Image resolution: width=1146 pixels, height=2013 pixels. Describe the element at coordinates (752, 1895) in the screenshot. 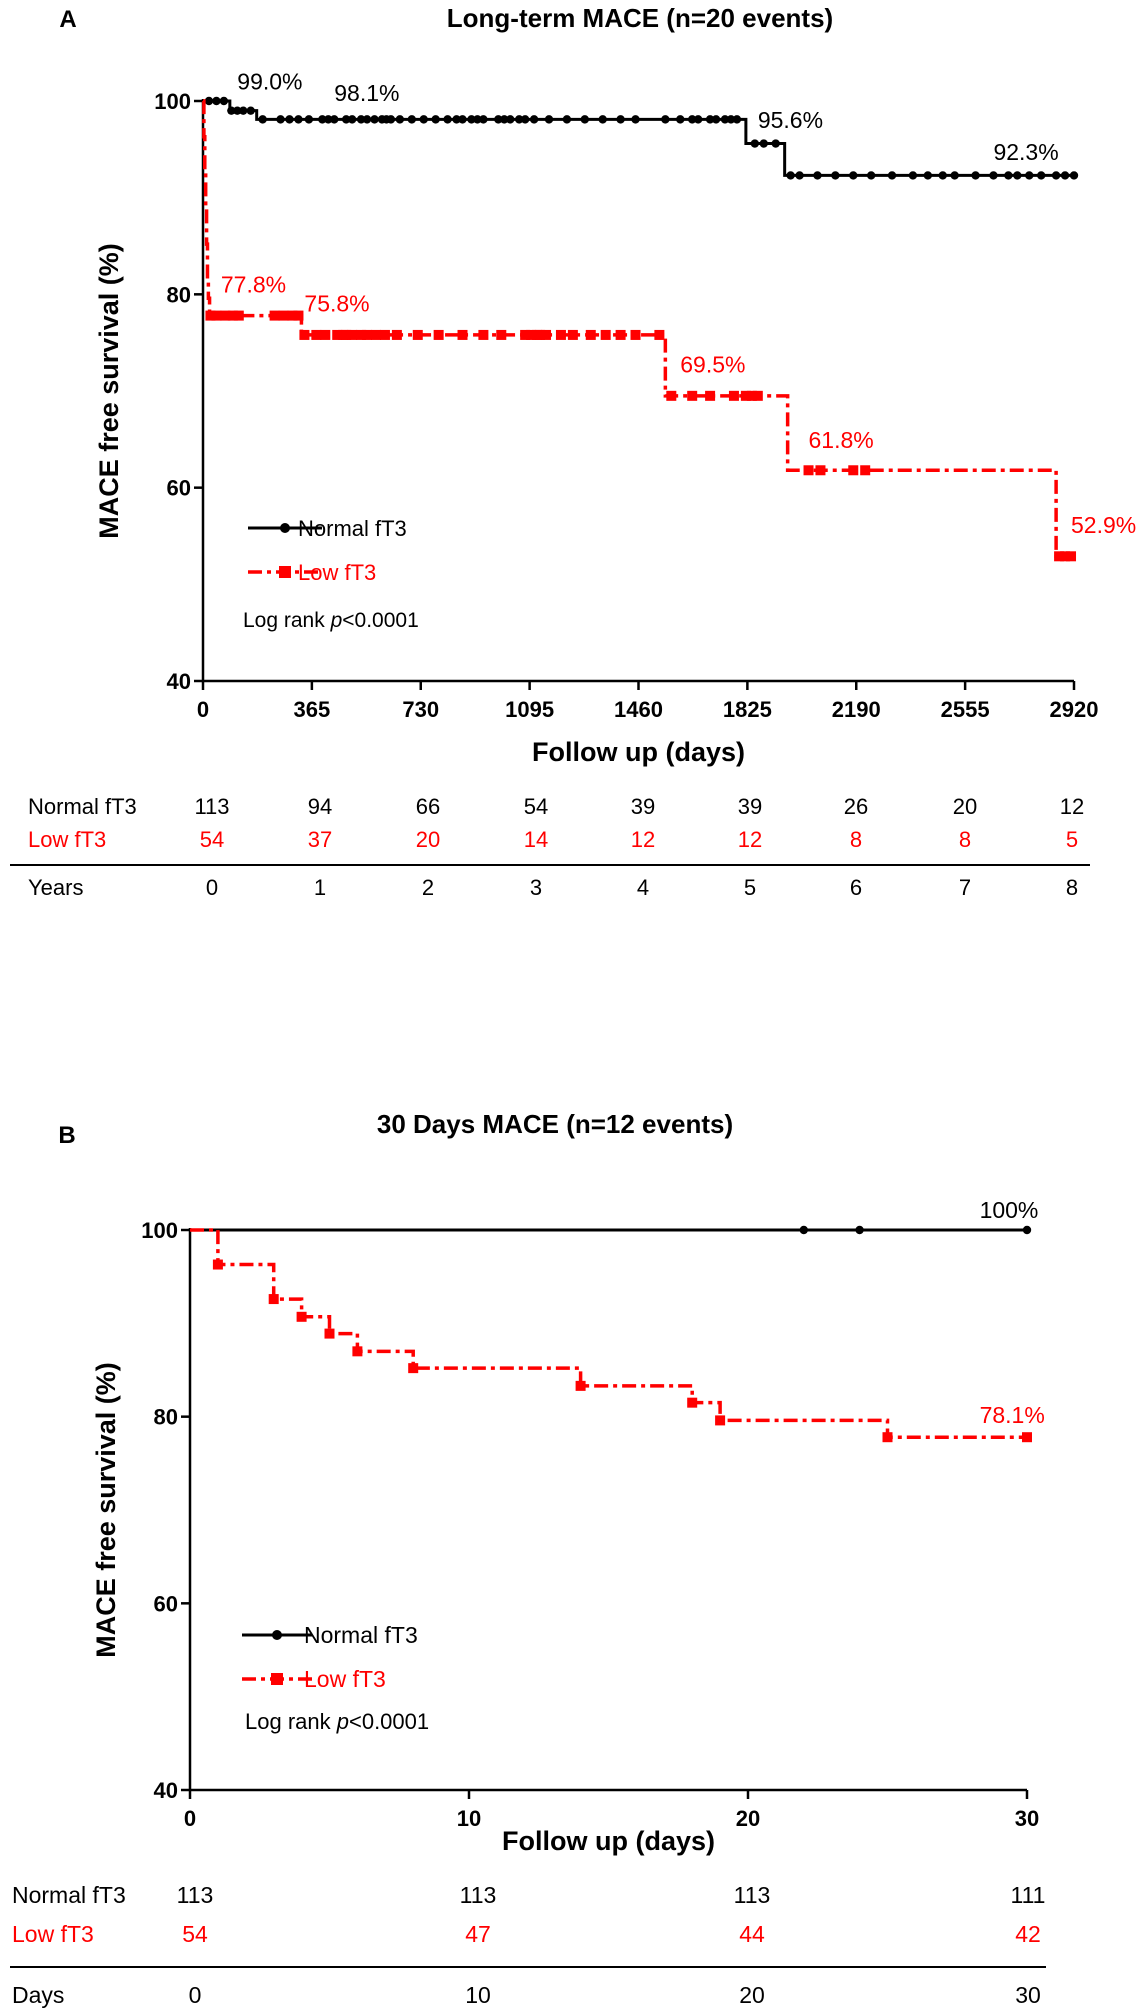

I see `risk-count-normal-ft3: 113` at that location.